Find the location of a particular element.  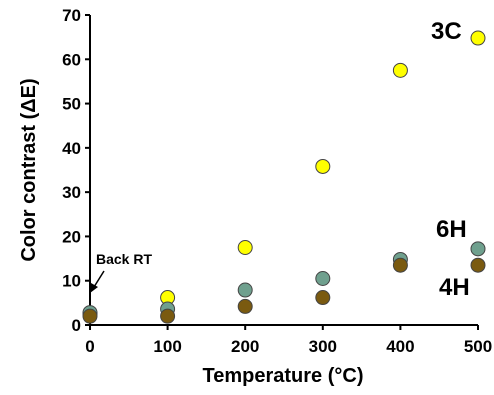

x-tick-label-0: 0 is located at coordinates (89, 346).